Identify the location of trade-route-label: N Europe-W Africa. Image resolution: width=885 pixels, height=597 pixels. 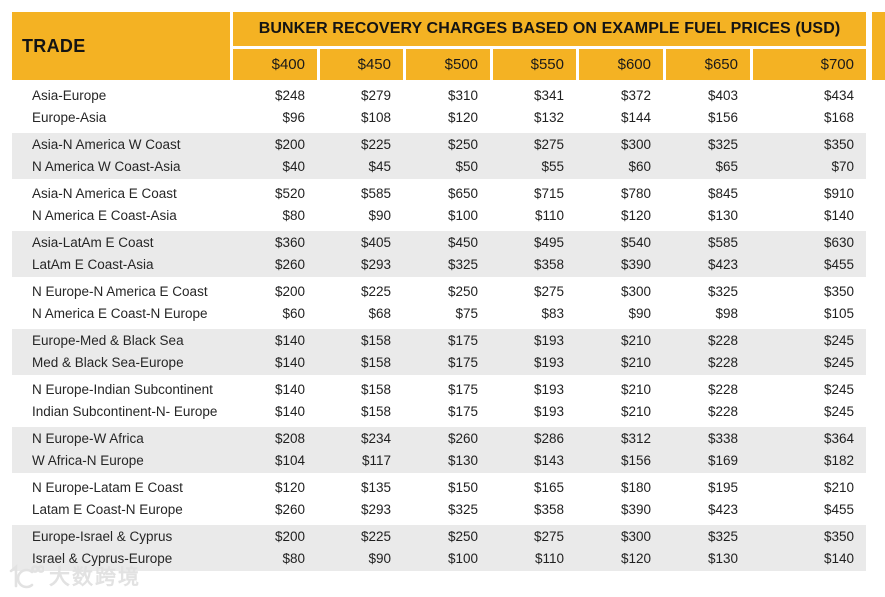
(88, 438).